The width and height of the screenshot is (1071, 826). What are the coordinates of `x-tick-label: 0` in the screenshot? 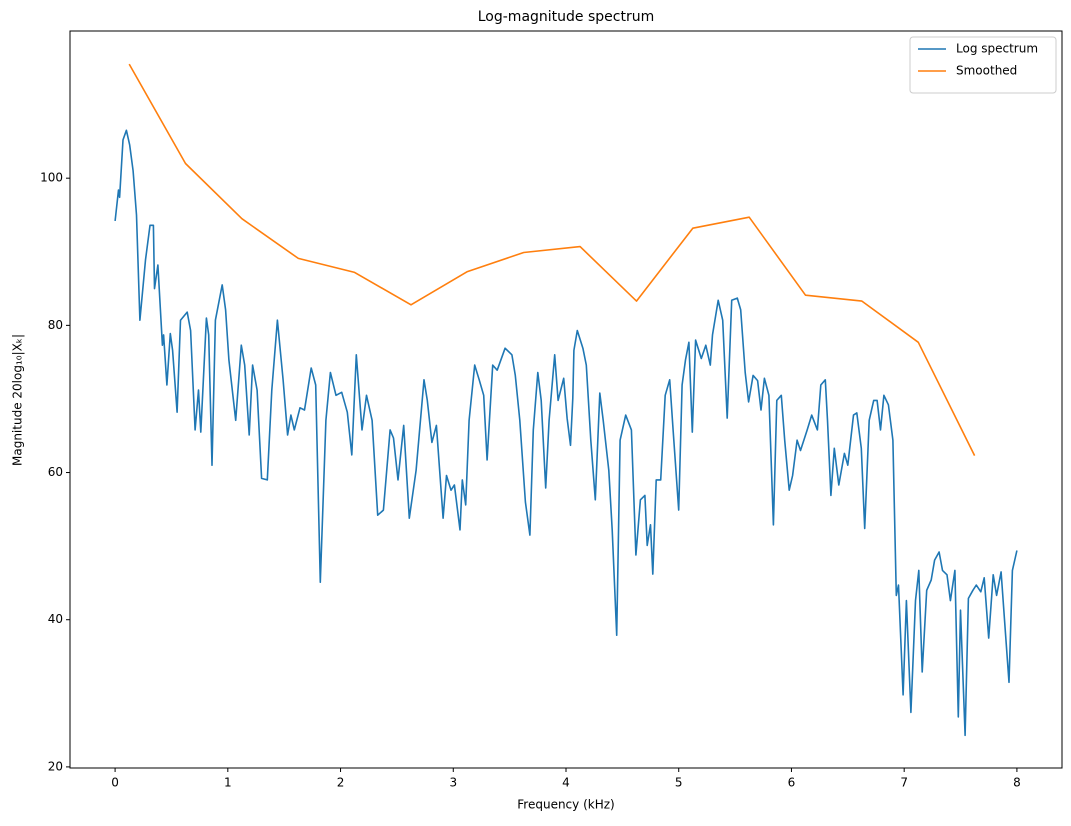 It's located at (115, 783).